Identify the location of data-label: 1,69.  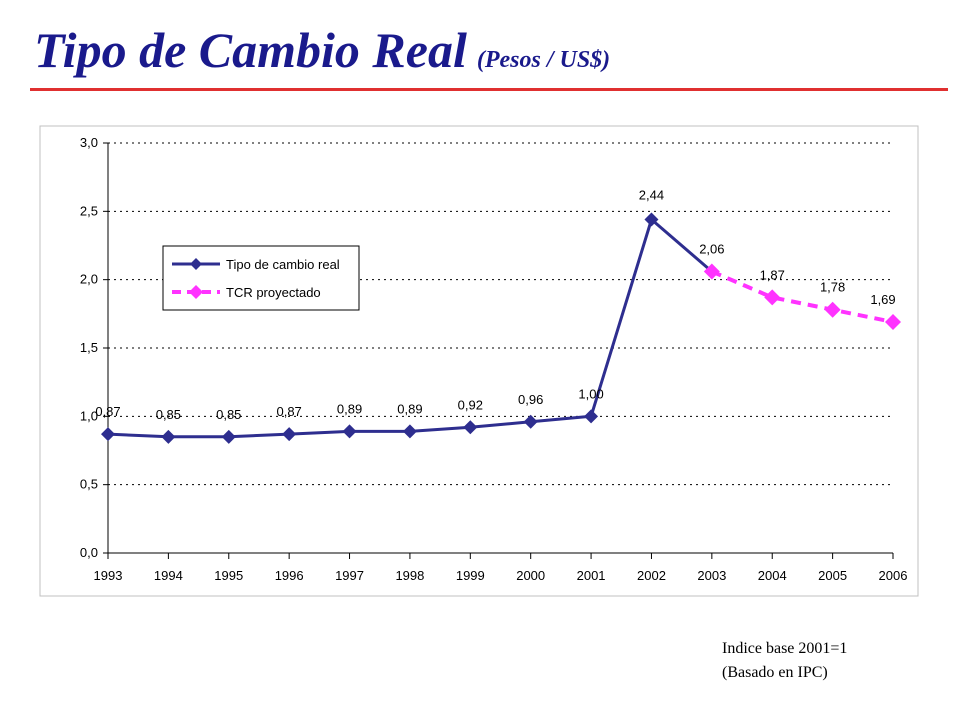
(882, 299).